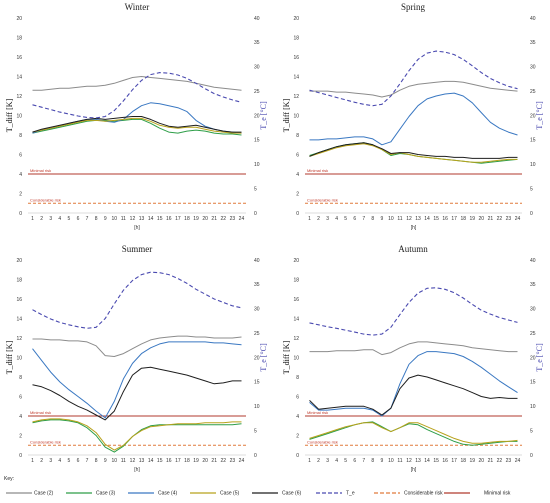 This screenshot has width=550, height=503. Describe the element at coordinates (20, 397) in the screenshot. I see `y-tick-label: 6` at that location.